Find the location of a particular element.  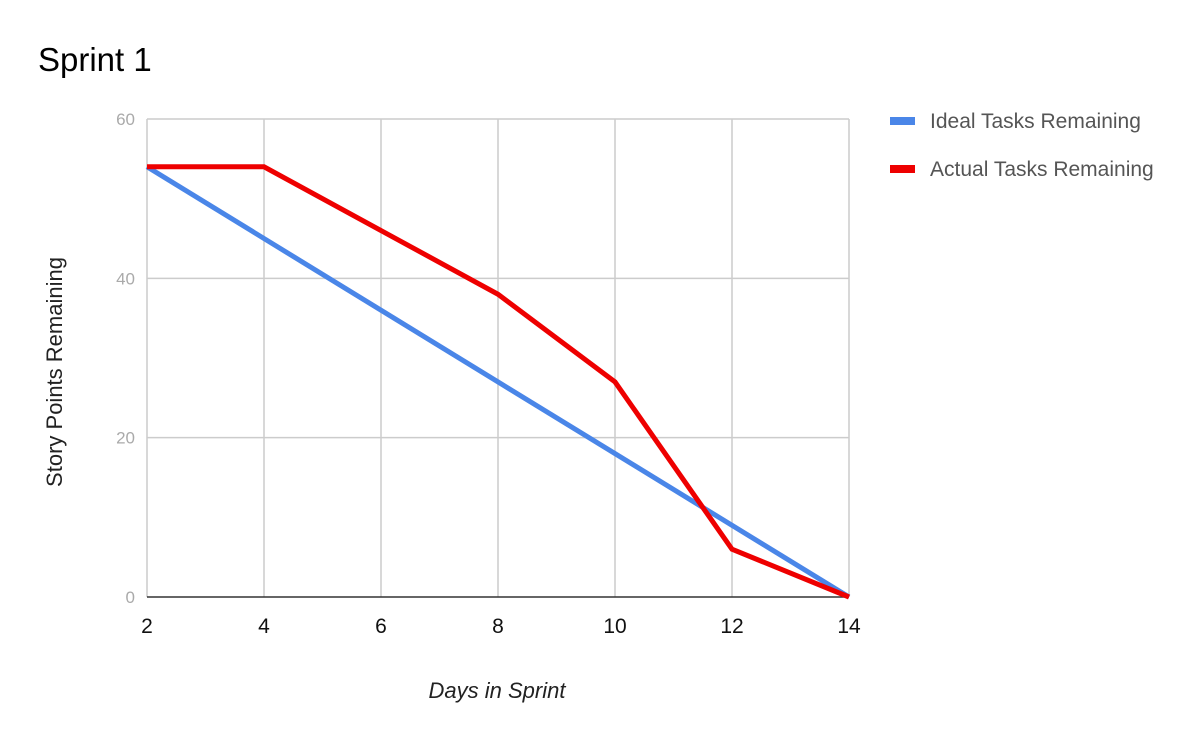

y-axis-label: Story Points Remaining is located at coordinates (54, 372).